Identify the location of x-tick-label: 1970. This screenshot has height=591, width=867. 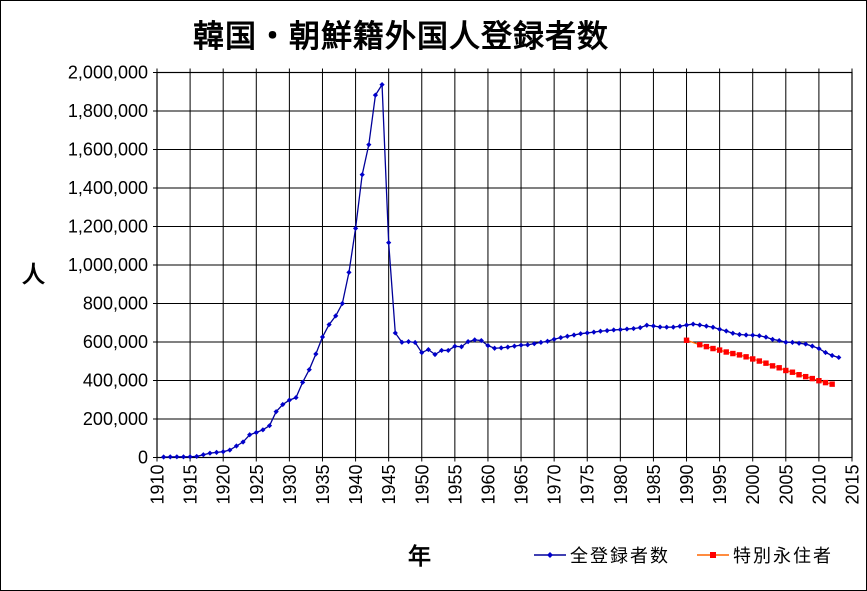
(555, 485).